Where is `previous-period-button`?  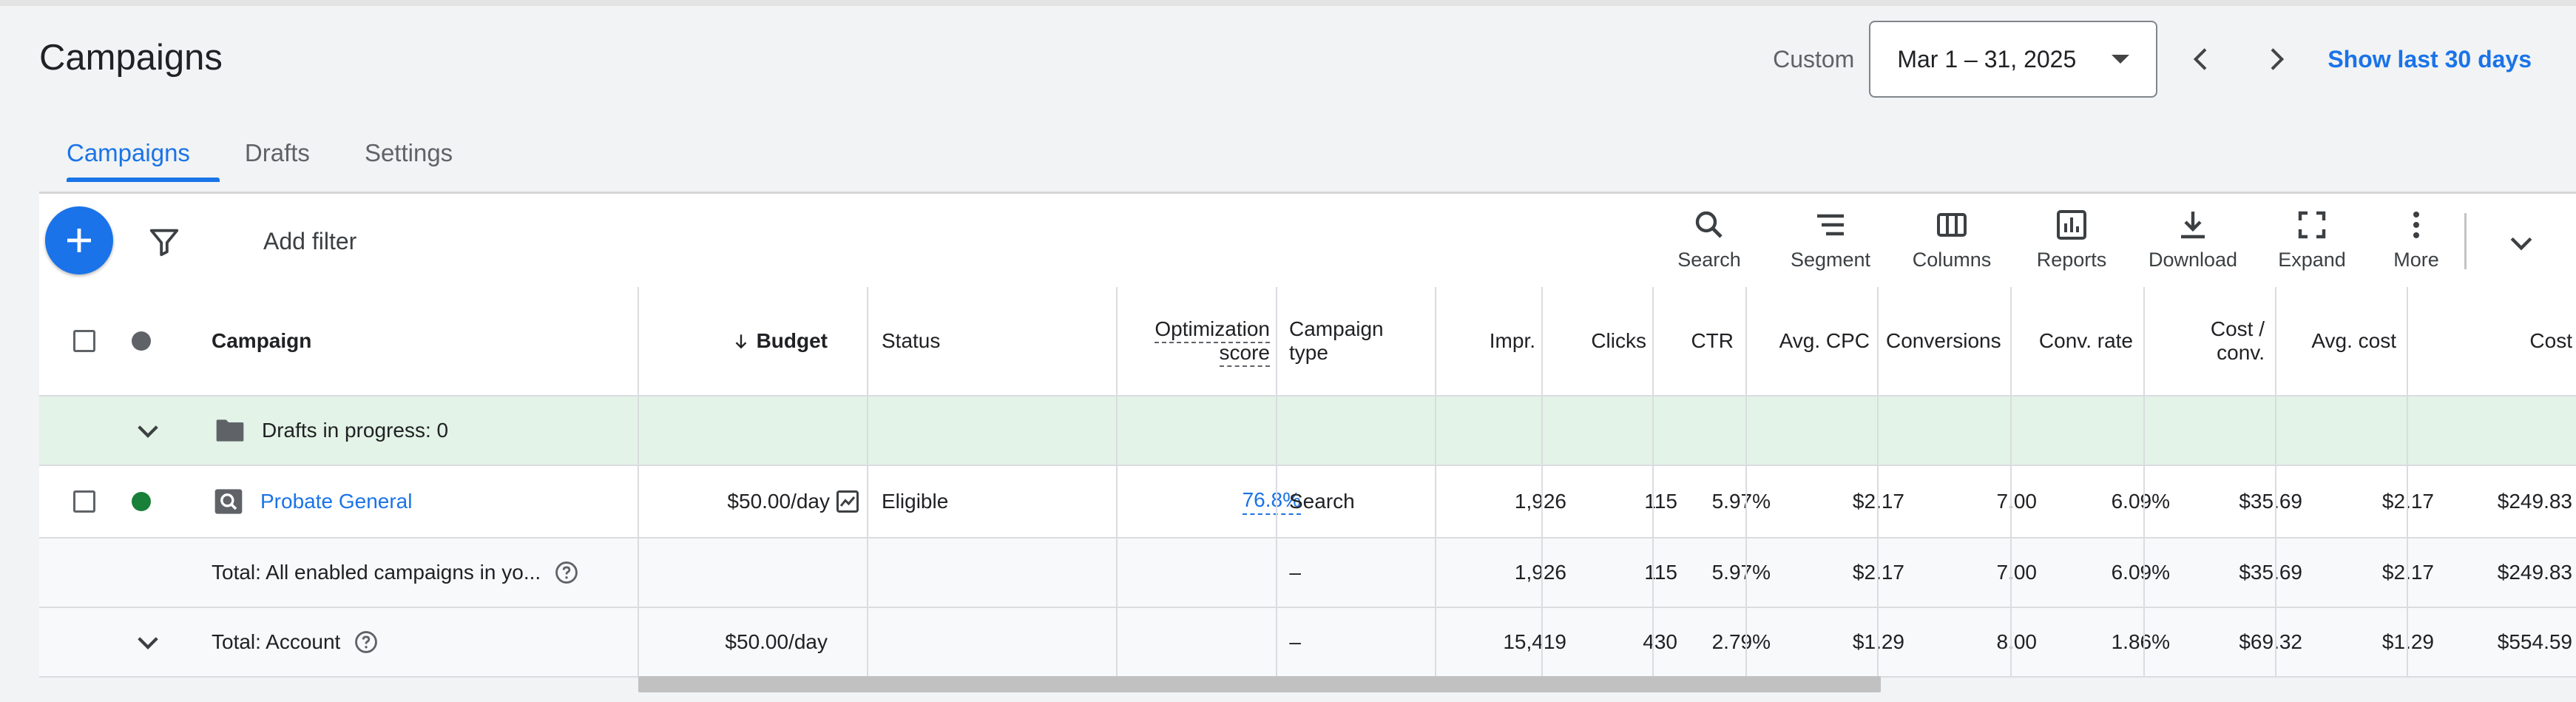 previous-period-button is located at coordinates (2201, 59).